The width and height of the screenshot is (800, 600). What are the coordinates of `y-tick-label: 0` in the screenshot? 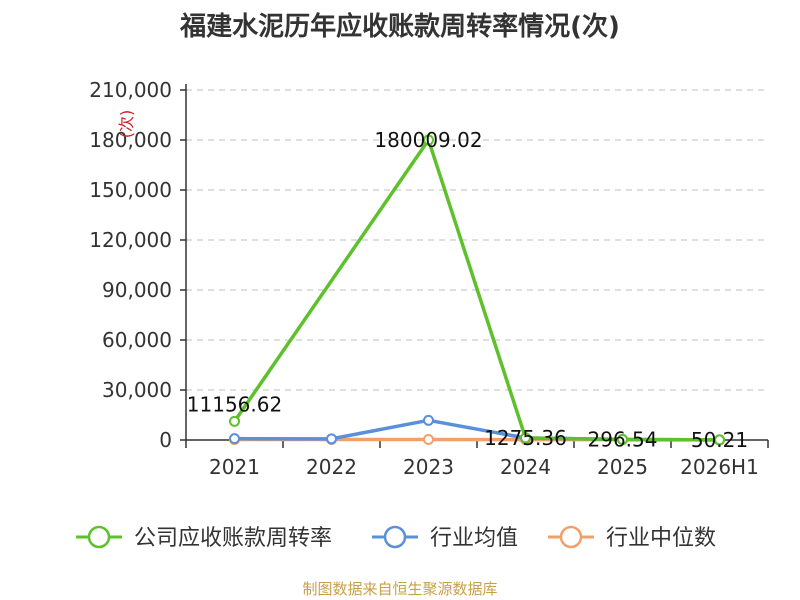 It's located at (165, 440).